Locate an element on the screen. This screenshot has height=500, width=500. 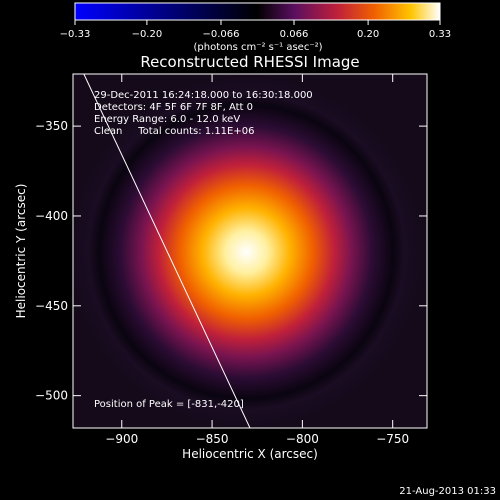
annotation-energy: Energy Range: 6.0 - 12.0 keV is located at coordinates (167, 119).